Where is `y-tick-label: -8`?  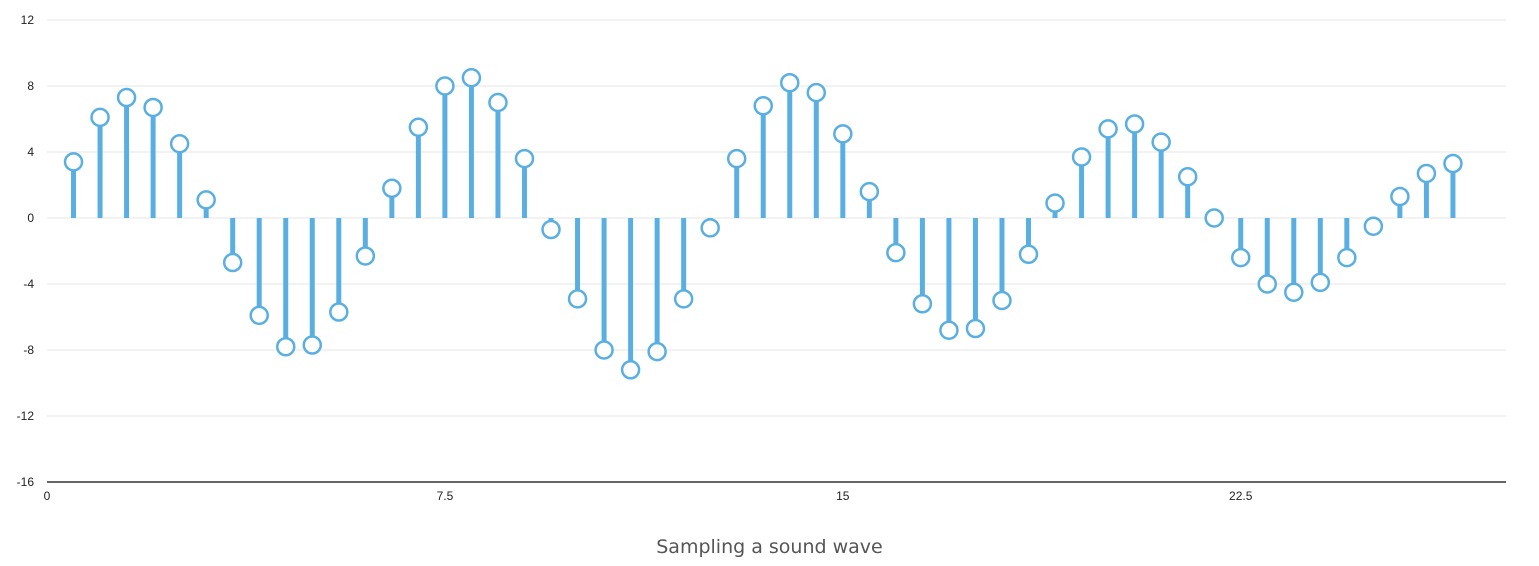 y-tick-label: -8 is located at coordinates (28, 350).